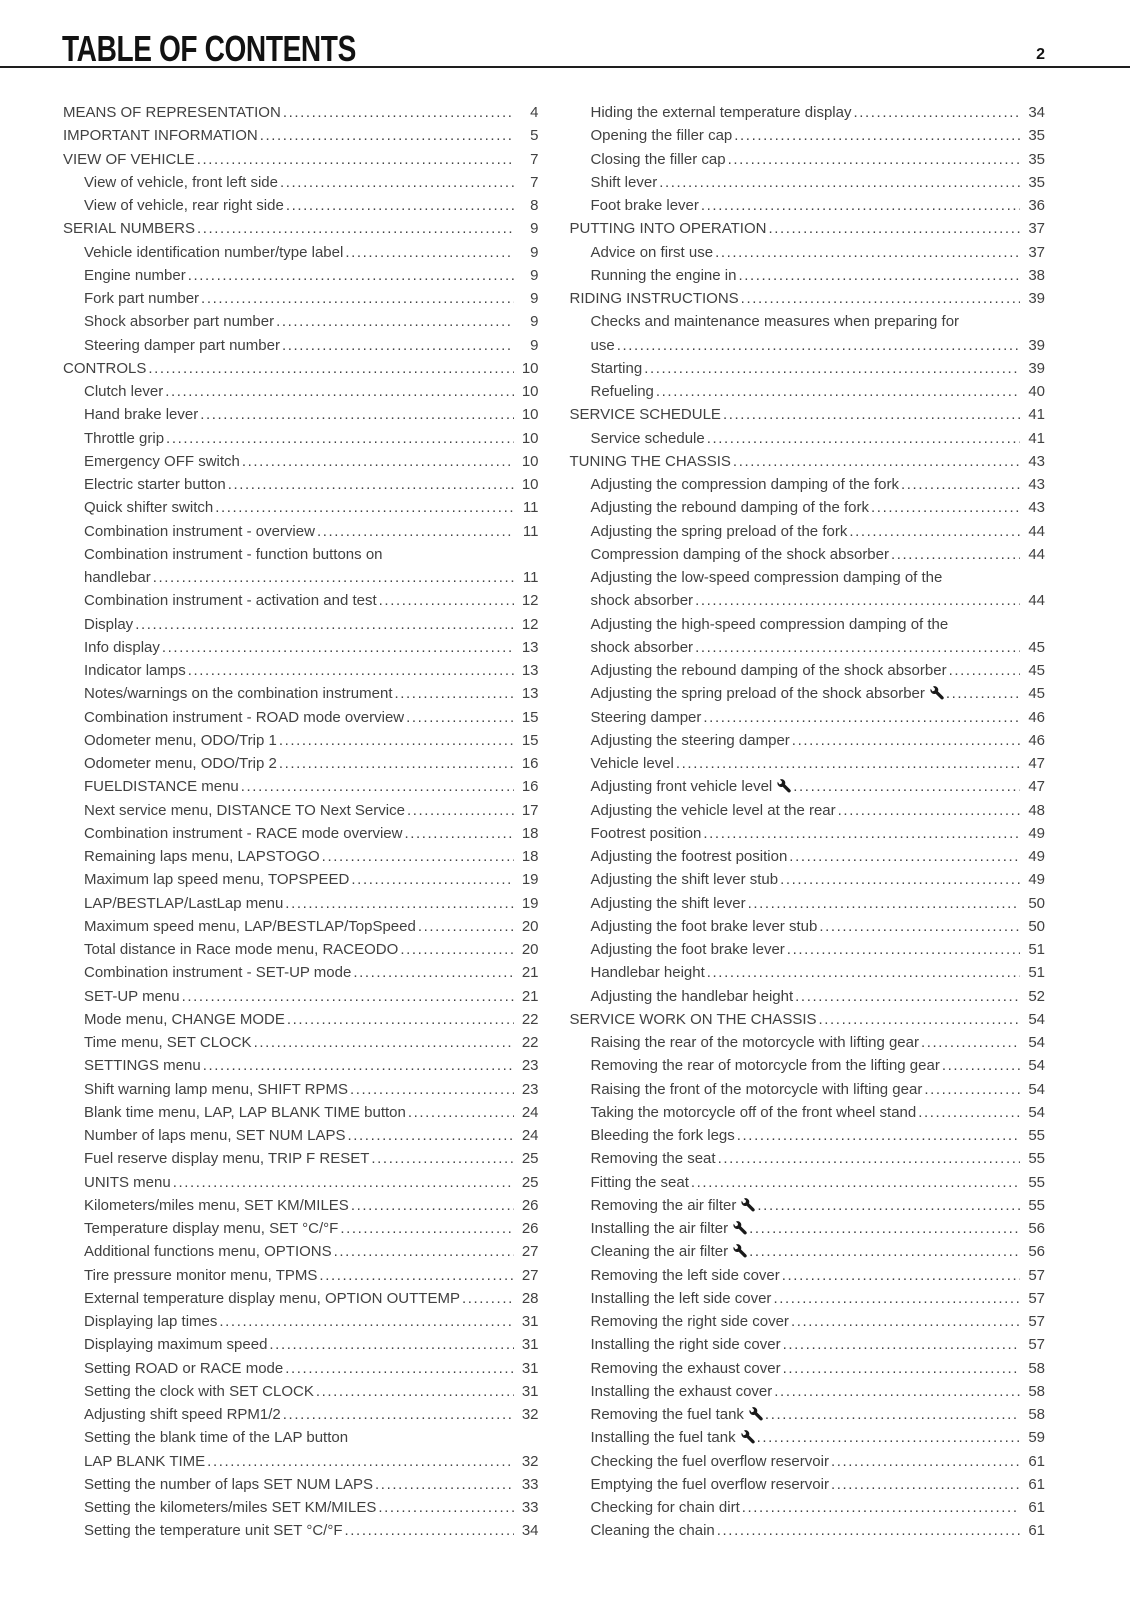 This screenshot has height=1600, width=1130. I want to click on toc-entry-label: Setting the number of laps SET NUM LAPS, so click(229, 1484).